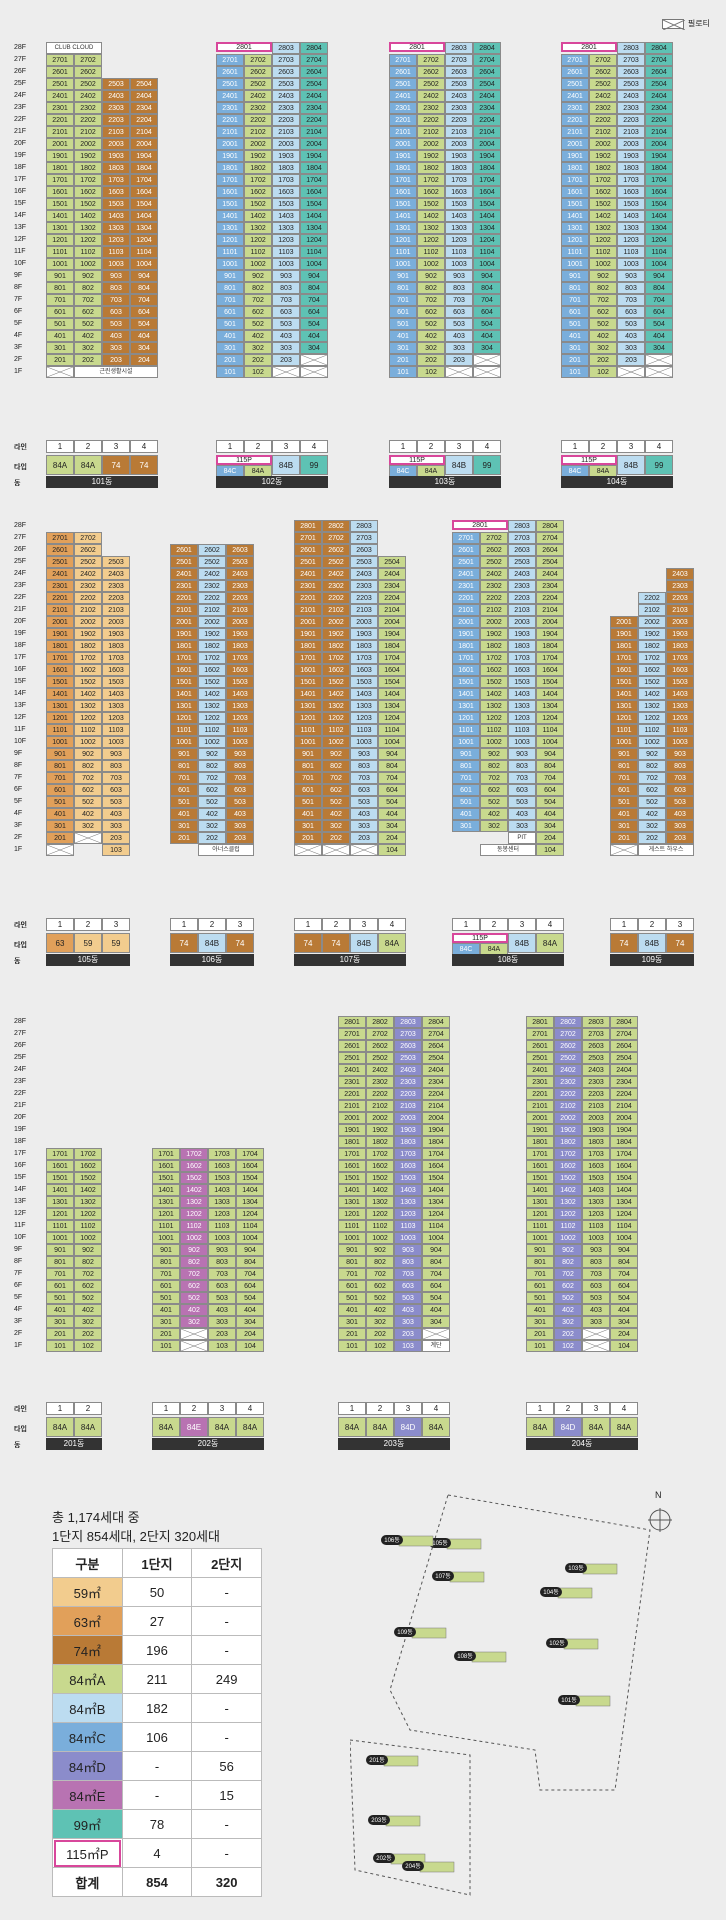  Describe the element at coordinates (87, 1795) in the screenshot. I see `type-cell: 84㎡E` at that location.